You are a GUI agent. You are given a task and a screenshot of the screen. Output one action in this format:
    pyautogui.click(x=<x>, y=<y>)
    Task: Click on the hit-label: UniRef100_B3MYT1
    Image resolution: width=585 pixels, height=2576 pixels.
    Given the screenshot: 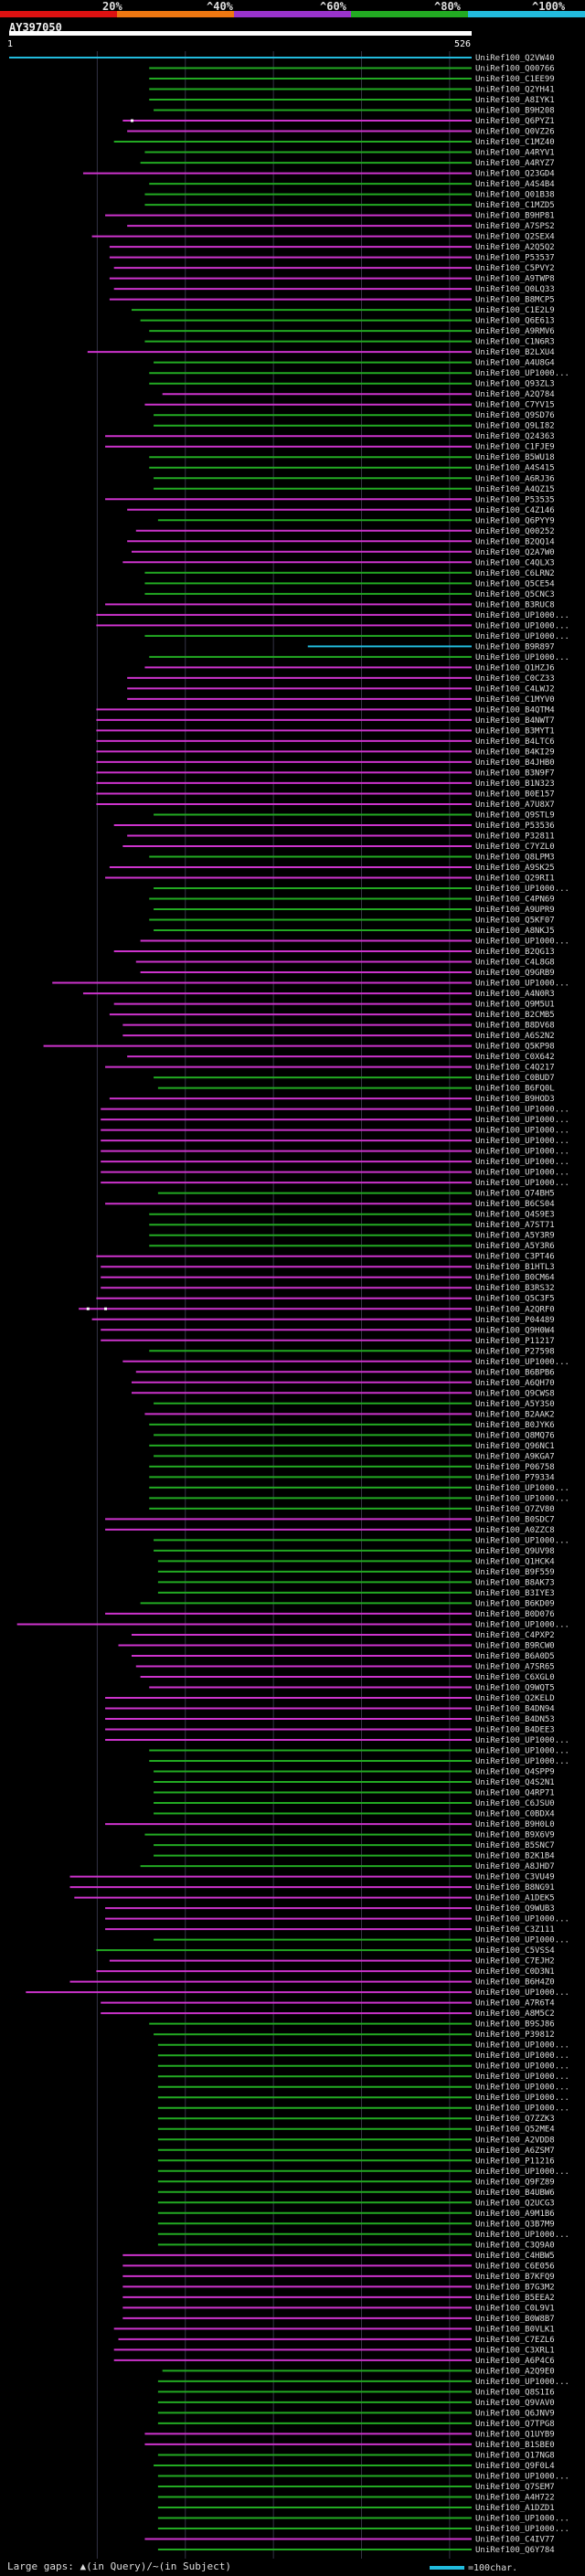 What is the action you would take?
    pyautogui.click(x=515, y=731)
    